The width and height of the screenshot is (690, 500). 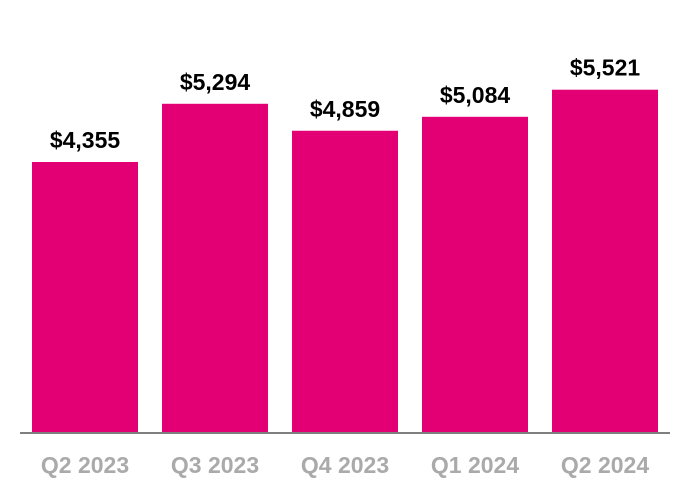 I want to click on x-tick-label: Q4 2023, so click(x=345, y=465).